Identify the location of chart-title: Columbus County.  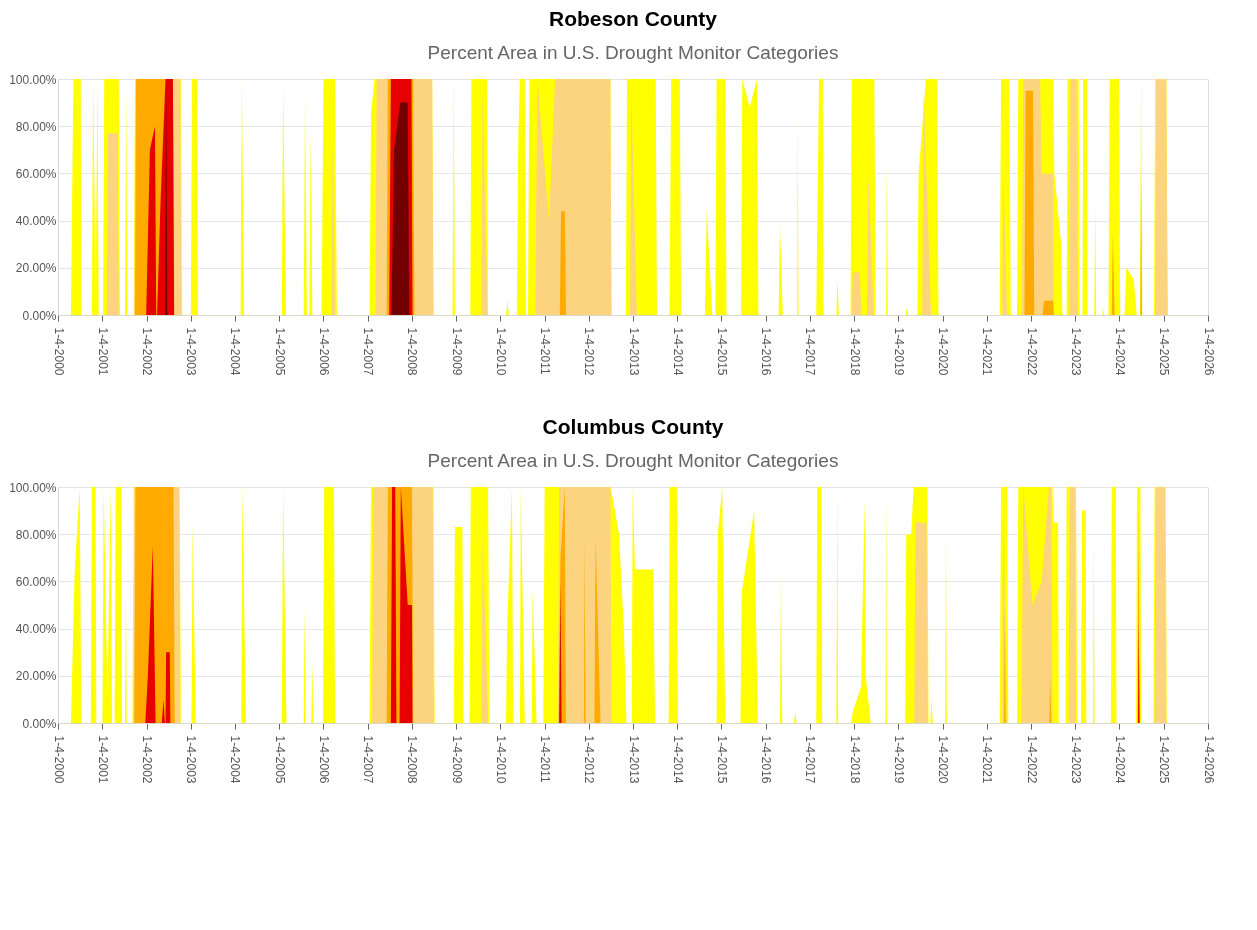
(633, 426).